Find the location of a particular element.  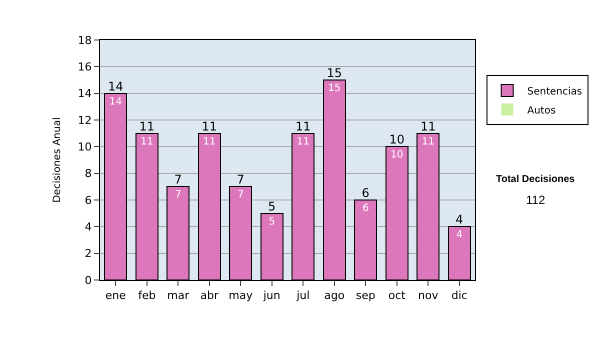

data-label: 14 is located at coordinates (115, 102).